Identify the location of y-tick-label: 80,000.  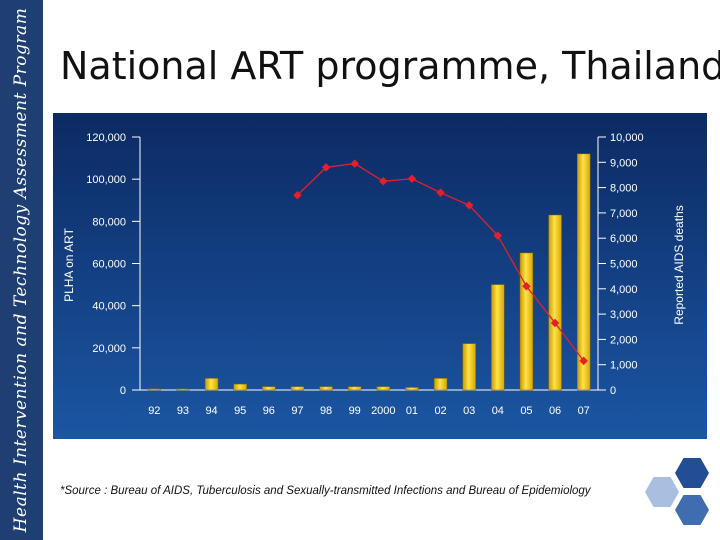
(109, 222).